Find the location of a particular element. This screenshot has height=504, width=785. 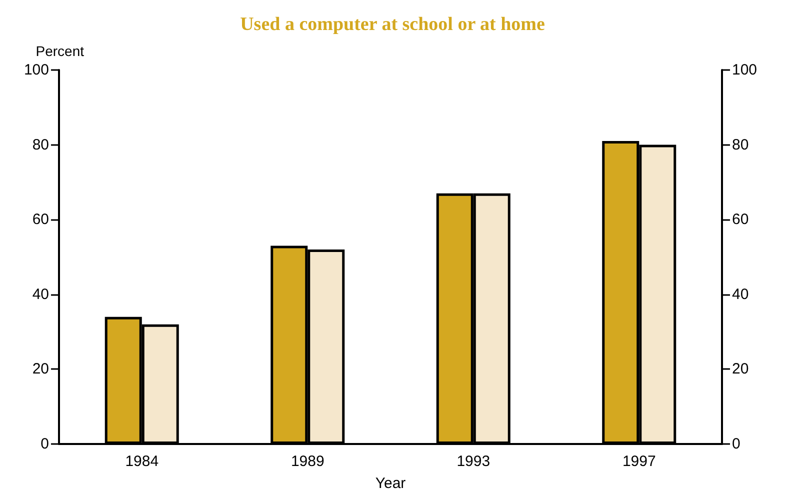

y2-tick-label: 40 is located at coordinates (740, 294).